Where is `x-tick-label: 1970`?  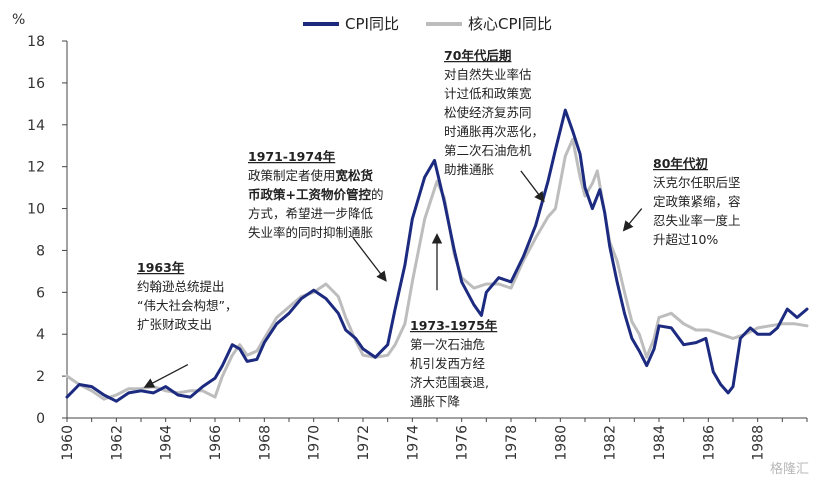 x-tick-label: 1970 is located at coordinates (315, 443).